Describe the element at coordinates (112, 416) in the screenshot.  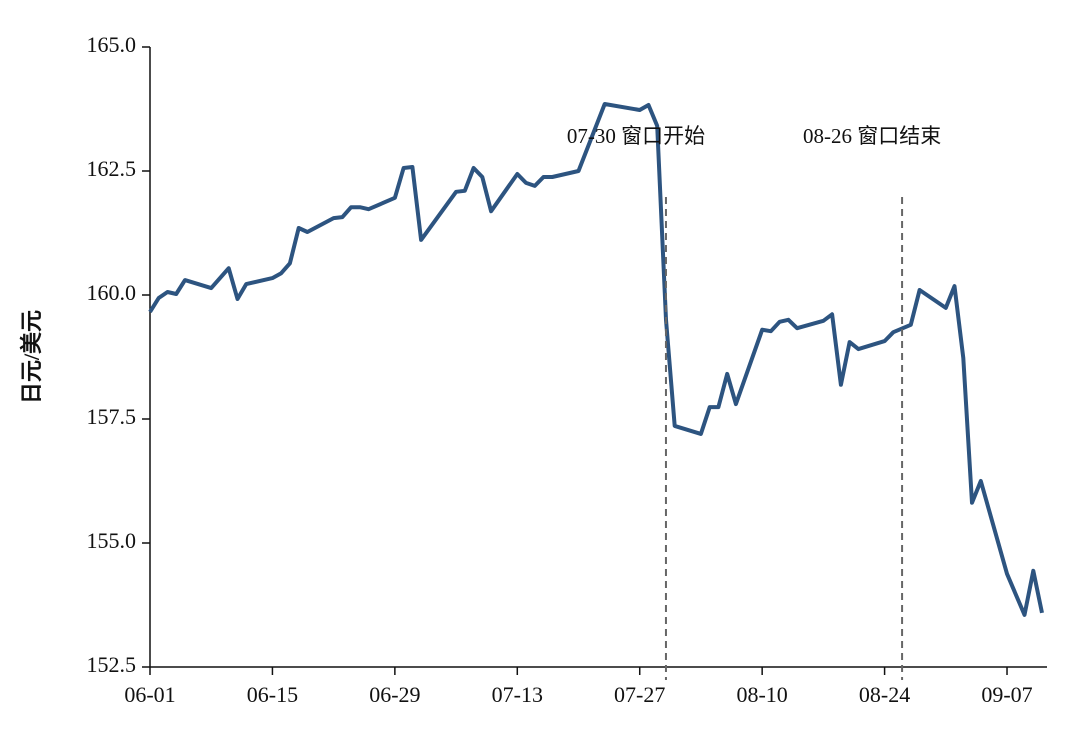
I see `y-tick-label: 157.5` at that location.